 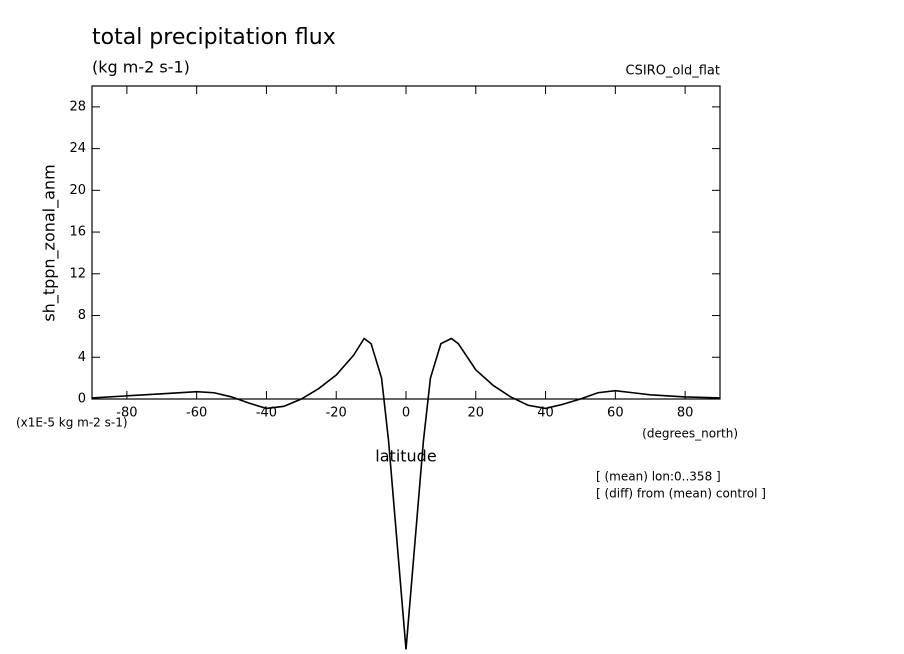 I want to click on x-tick-label: 0, so click(x=406, y=413).